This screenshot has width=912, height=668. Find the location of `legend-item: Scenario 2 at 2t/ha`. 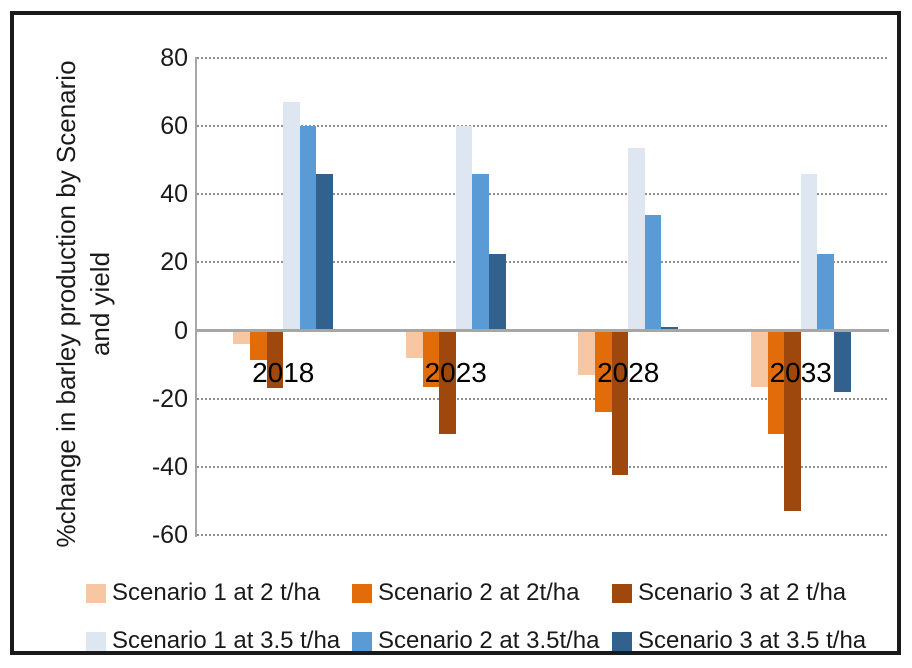

legend-item: Scenario 2 at 2t/ha is located at coordinates (465, 593).